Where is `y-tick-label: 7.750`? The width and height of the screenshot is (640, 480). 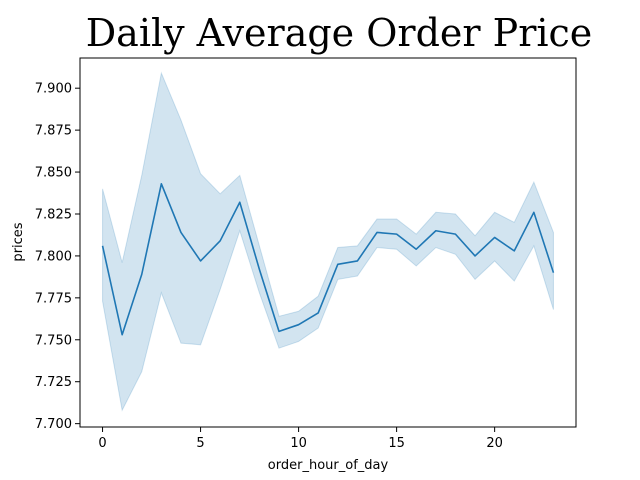
y-tick-label: 7.750 is located at coordinates (53, 340).